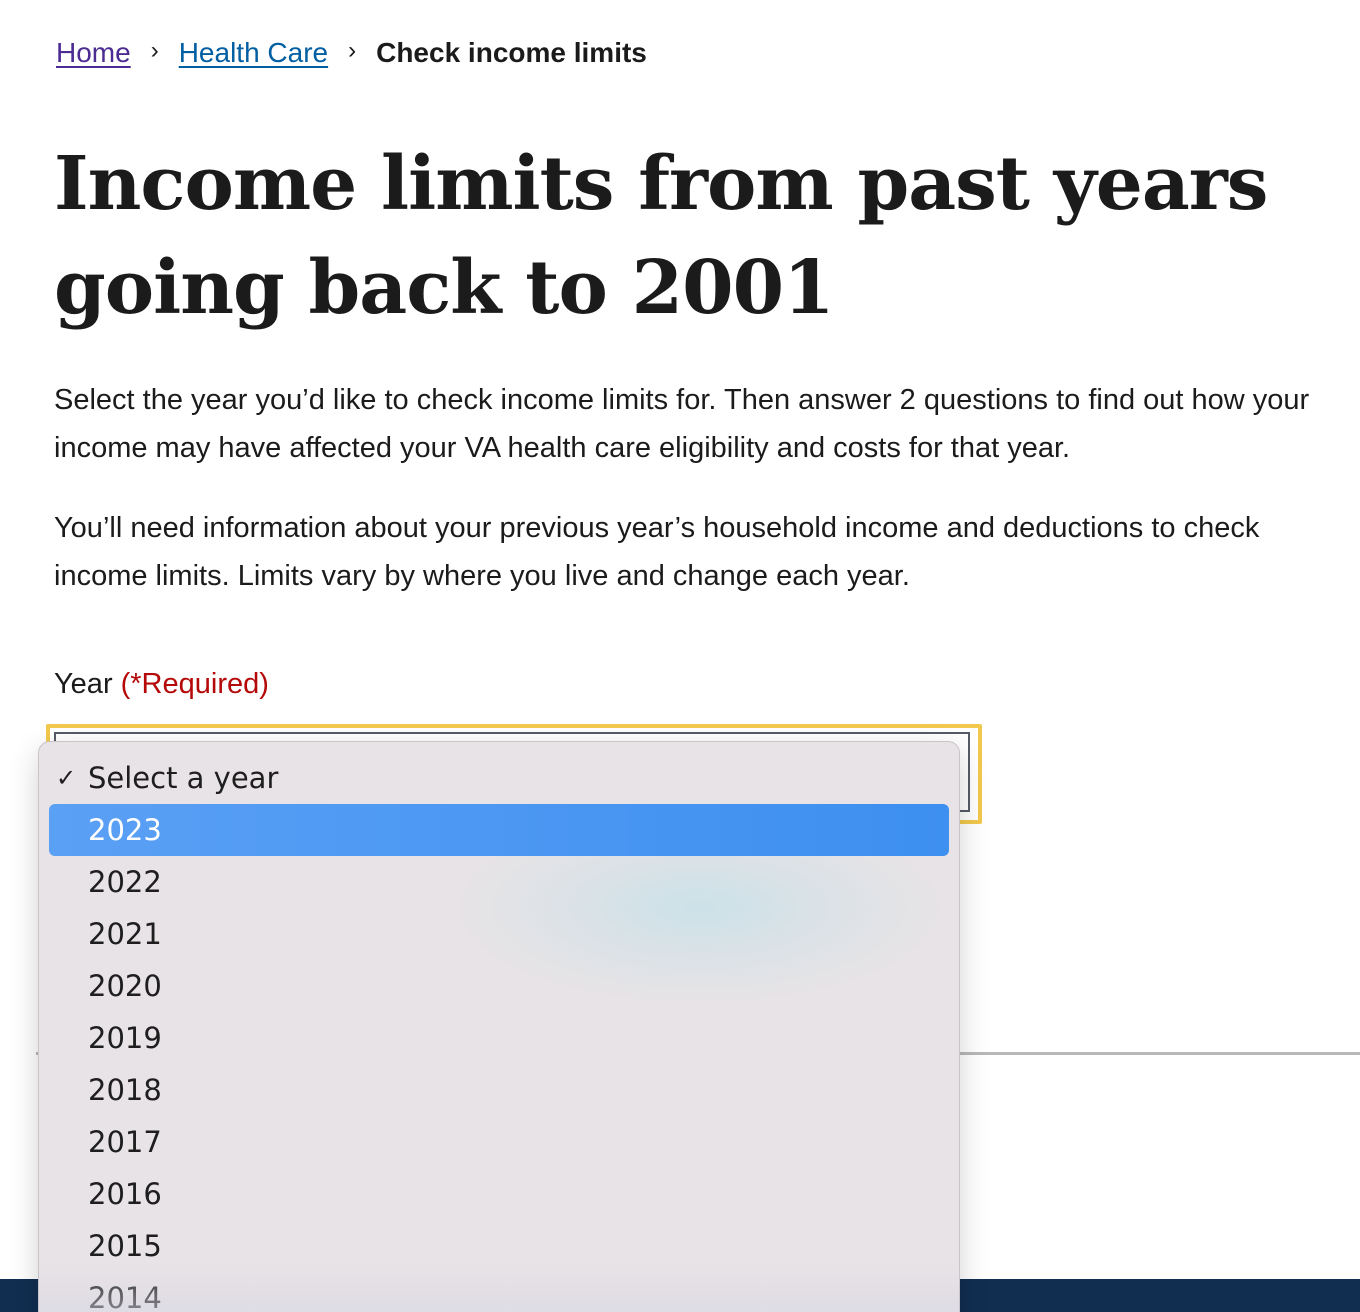  I want to click on dropdown-option-2020: 2020, so click(499, 986).